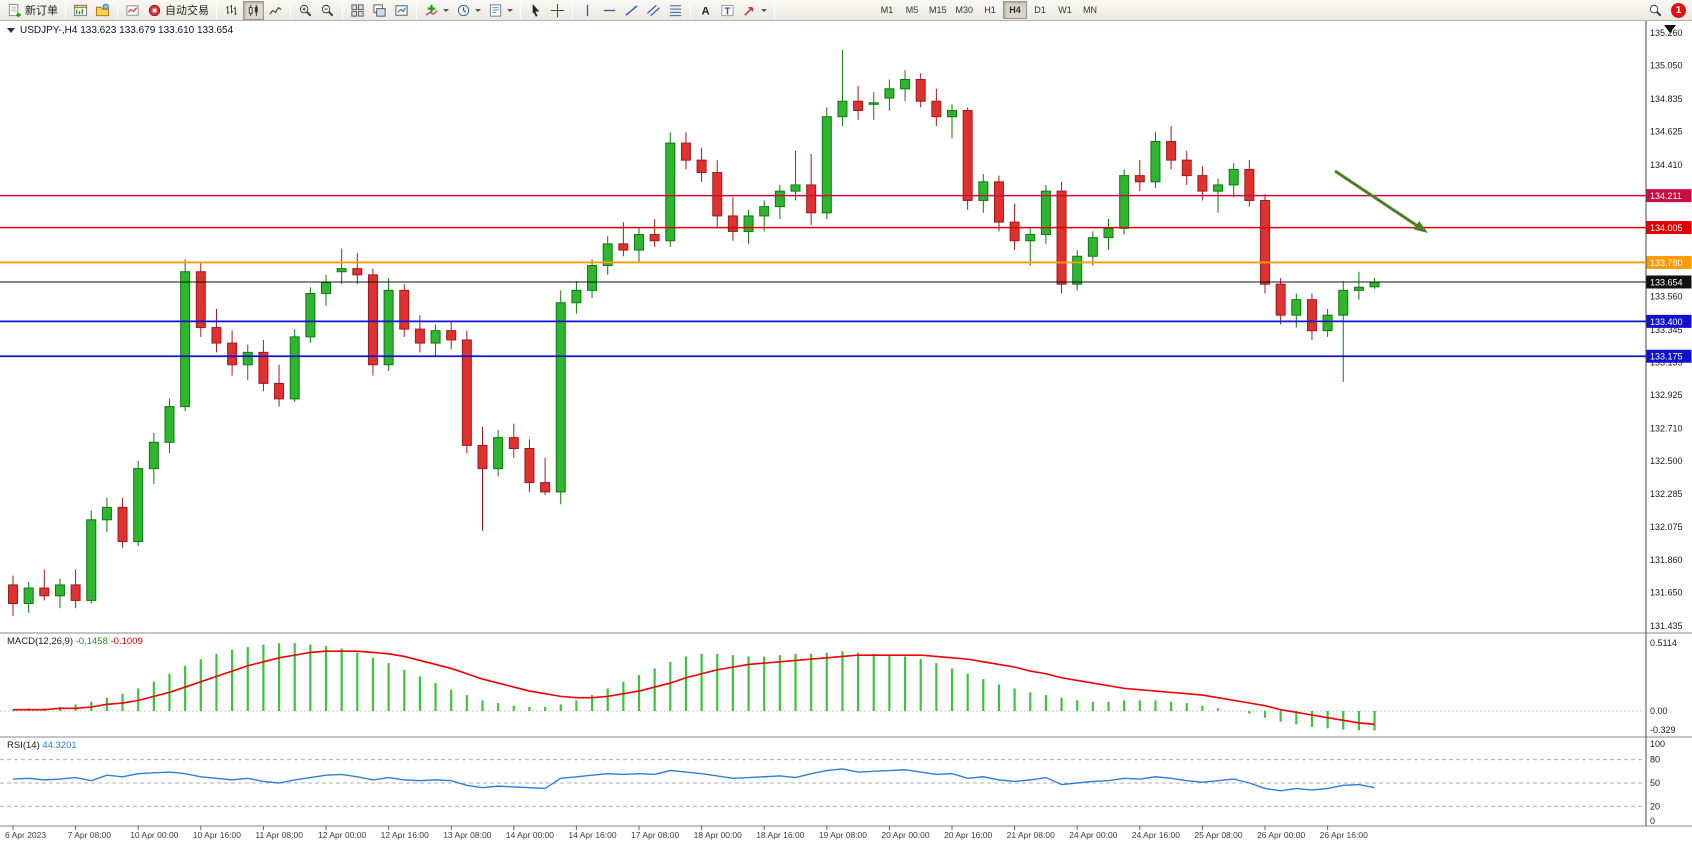 Image resolution: width=1692 pixels, height=849 pixels. I want to click on vertical-line-tool-button, so click(587, 10).